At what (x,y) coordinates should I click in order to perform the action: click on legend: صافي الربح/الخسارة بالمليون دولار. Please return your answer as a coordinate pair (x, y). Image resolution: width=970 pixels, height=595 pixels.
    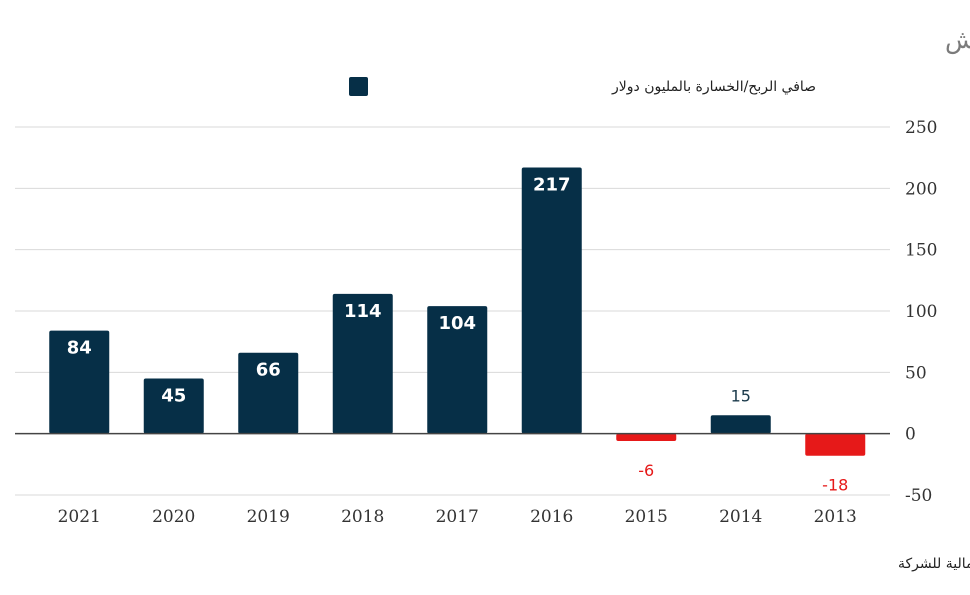
    Looking at the image, I should click on (582, 86).